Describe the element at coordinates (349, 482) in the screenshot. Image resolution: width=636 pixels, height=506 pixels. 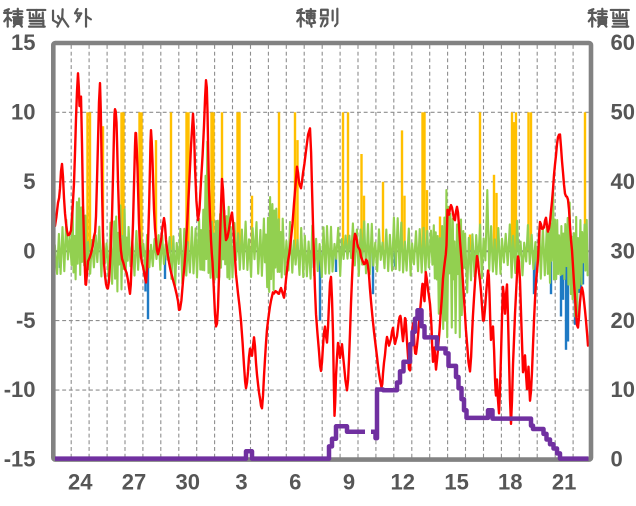
I see `svg-text: 9` at that location.